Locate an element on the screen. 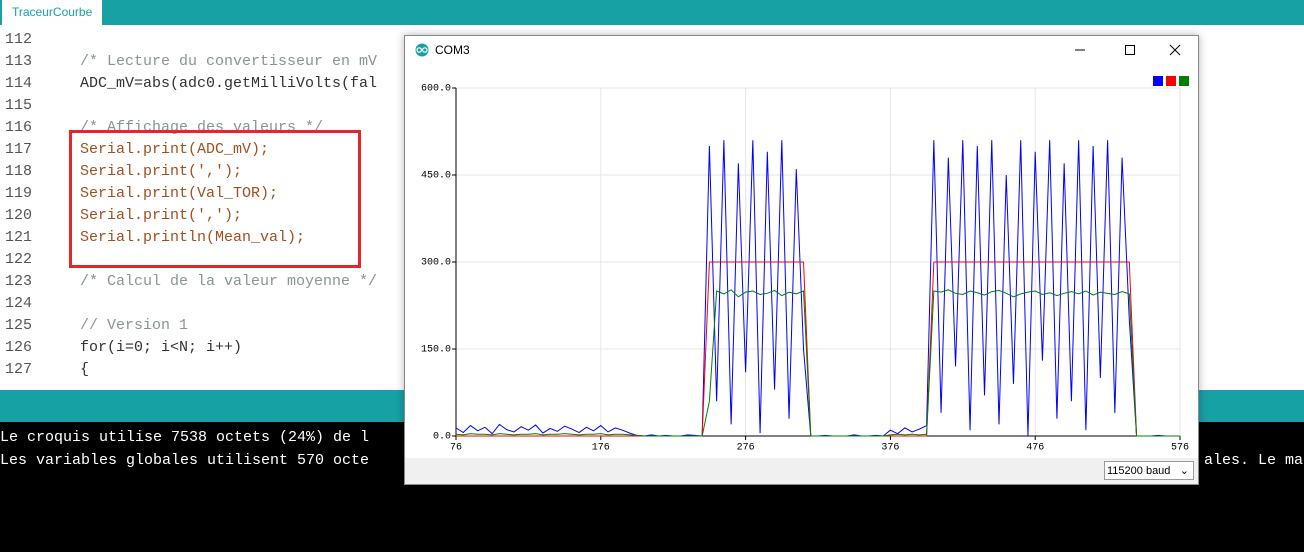 The width and height of the screenshot is (1304, 552). line-number: 125 is located at coordinates (18, 325).